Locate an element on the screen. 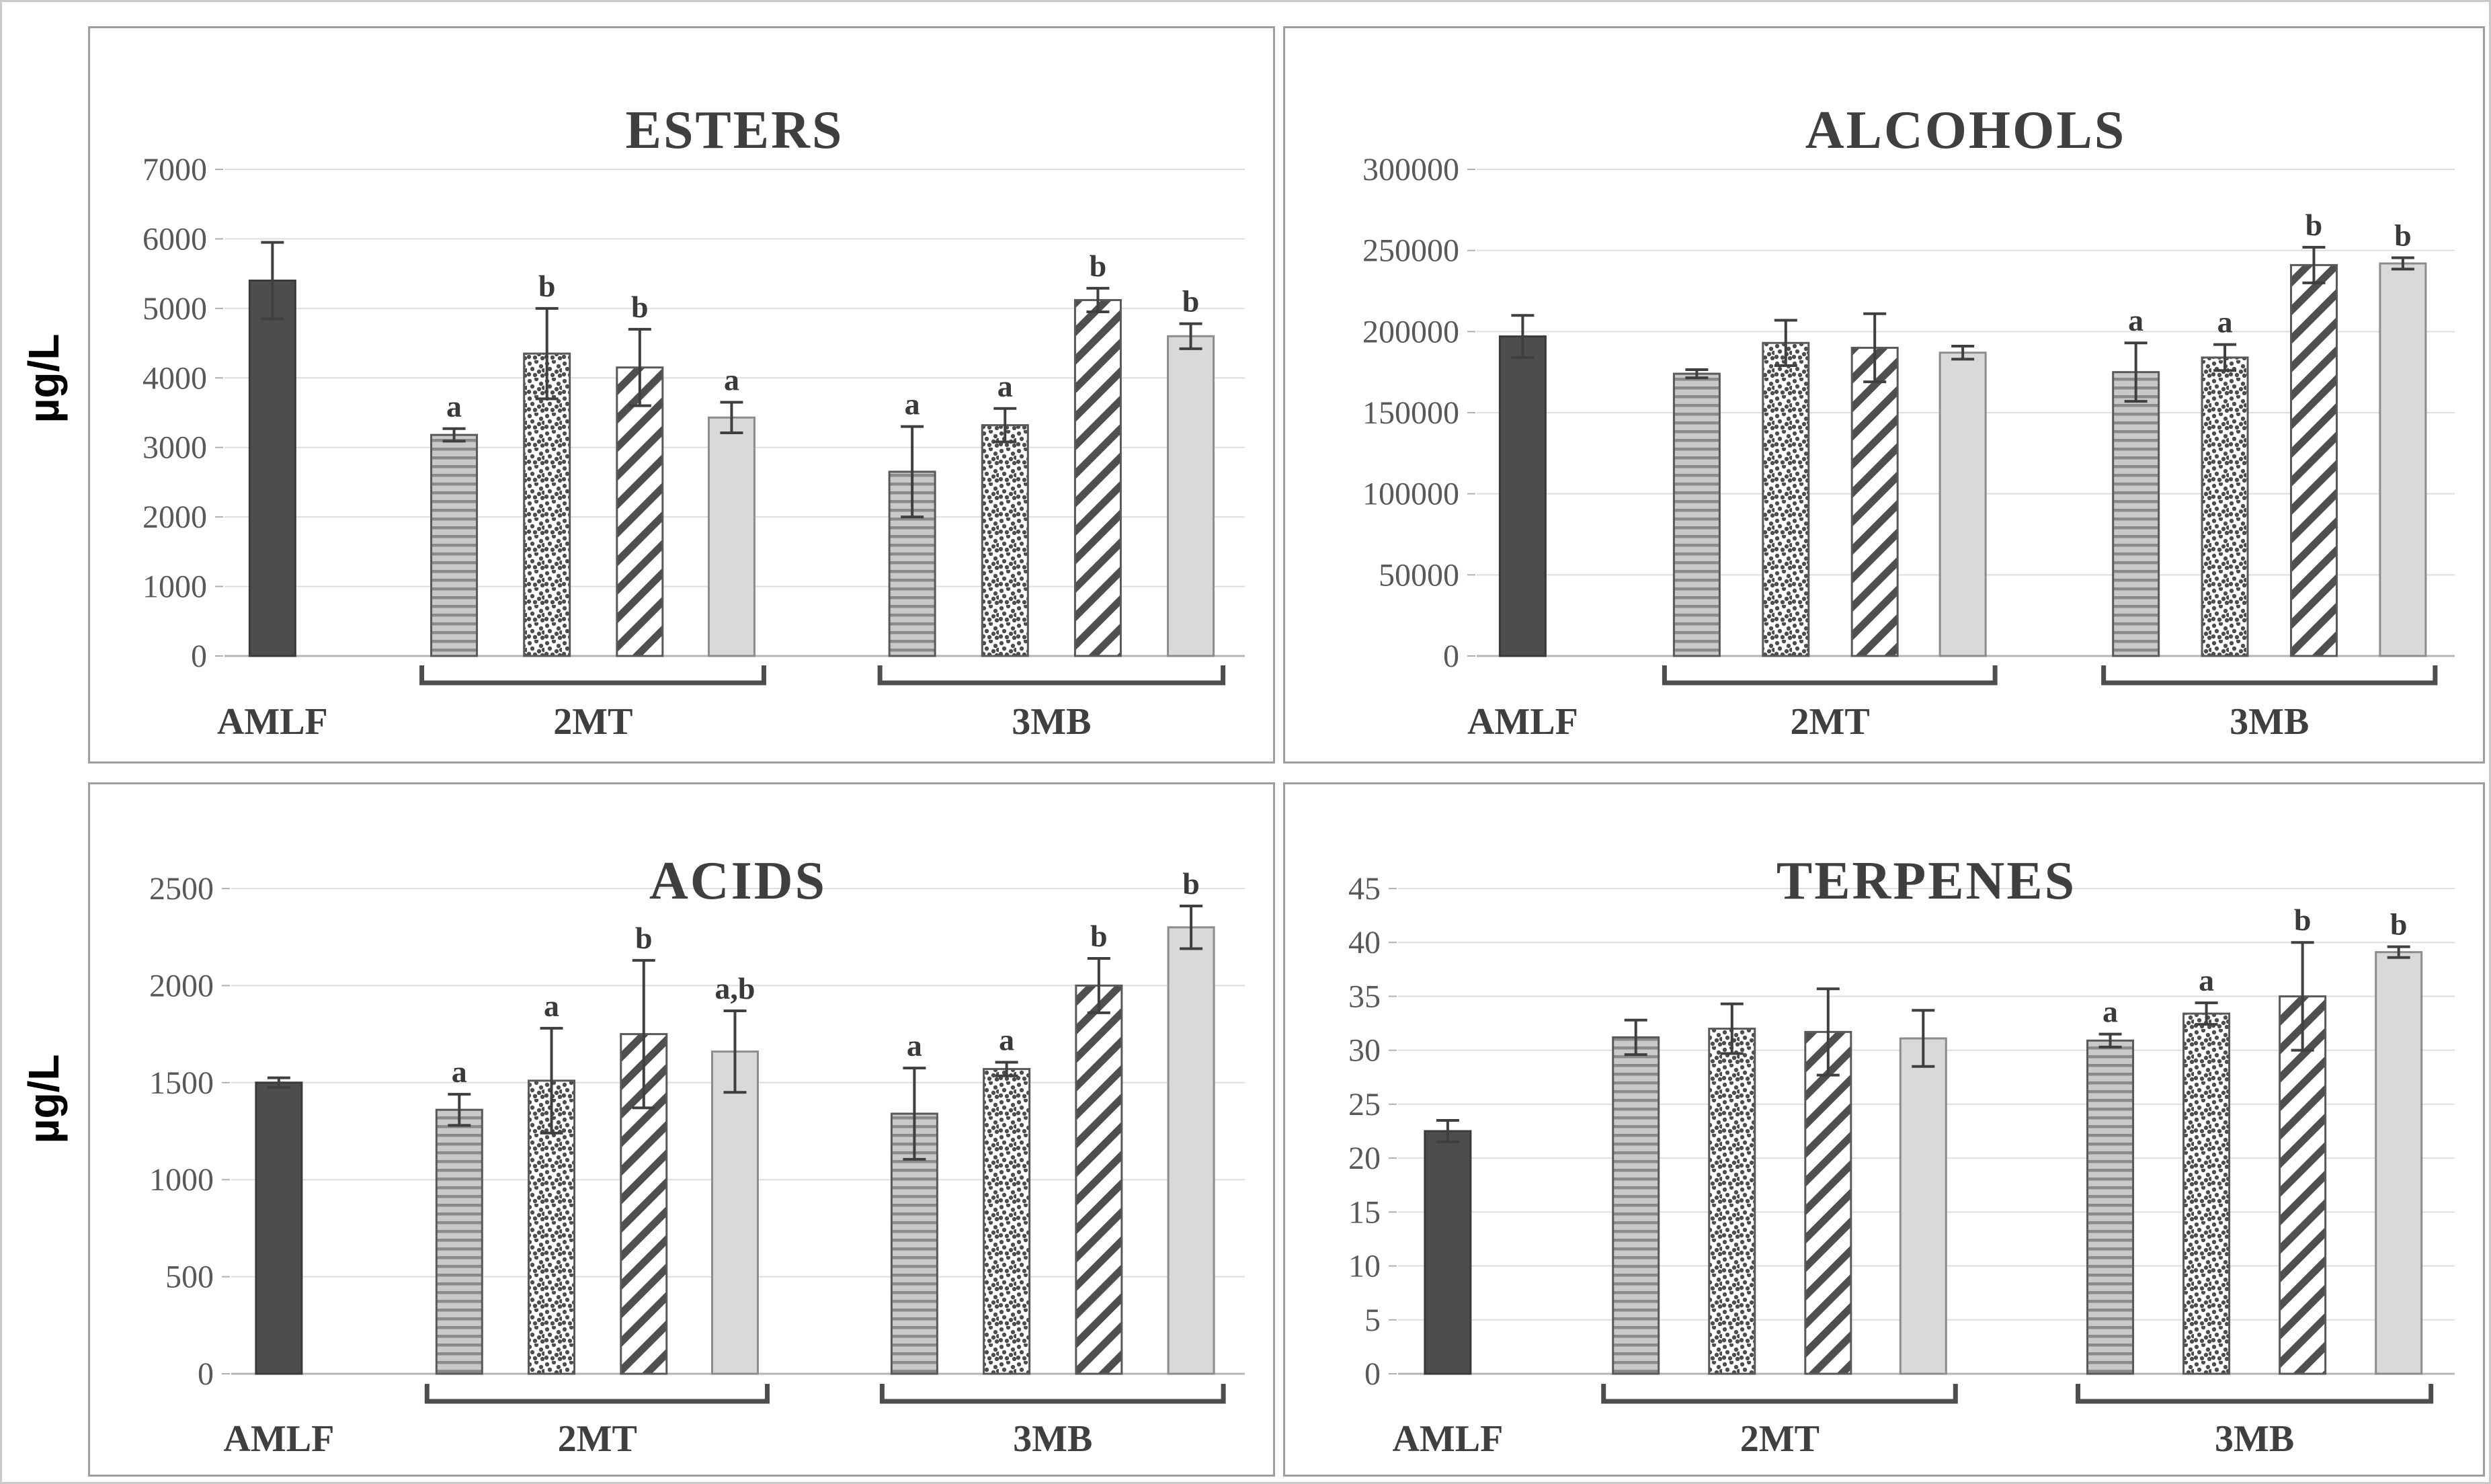  chart-title: ALCOHOLS is located at coordinates (1965, 130).